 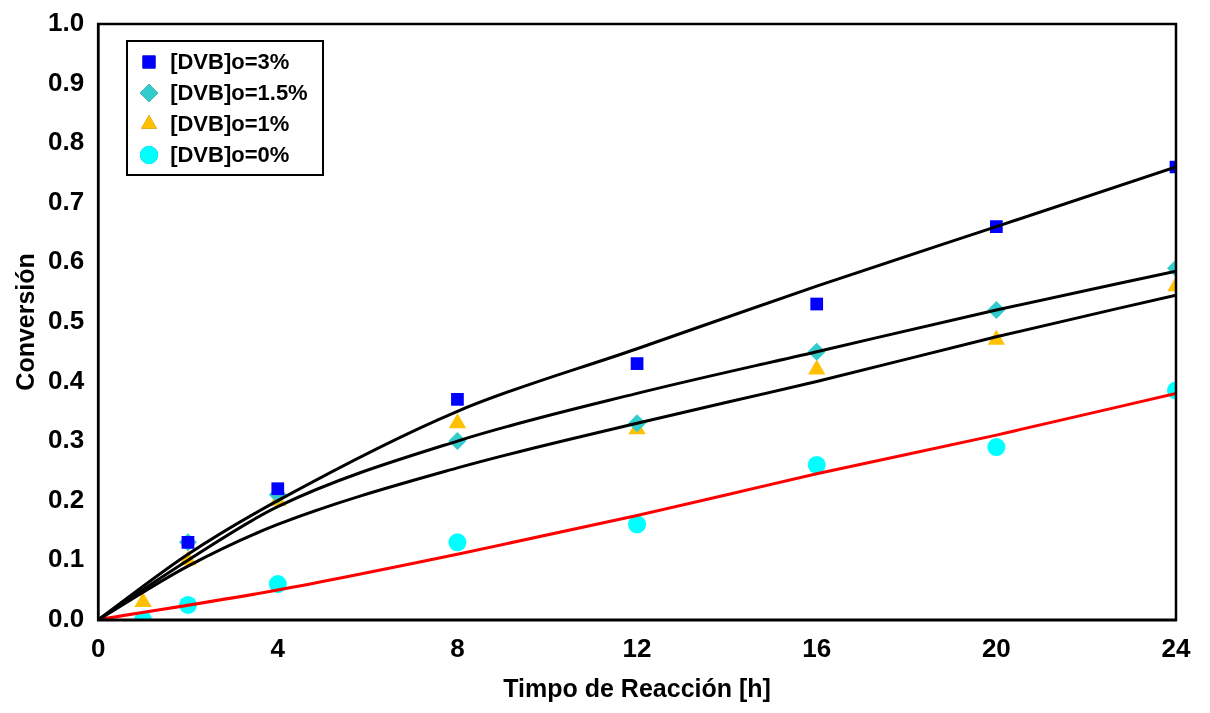 I want to click on y-tick-label: 0.3, so click(x=66, y=439).